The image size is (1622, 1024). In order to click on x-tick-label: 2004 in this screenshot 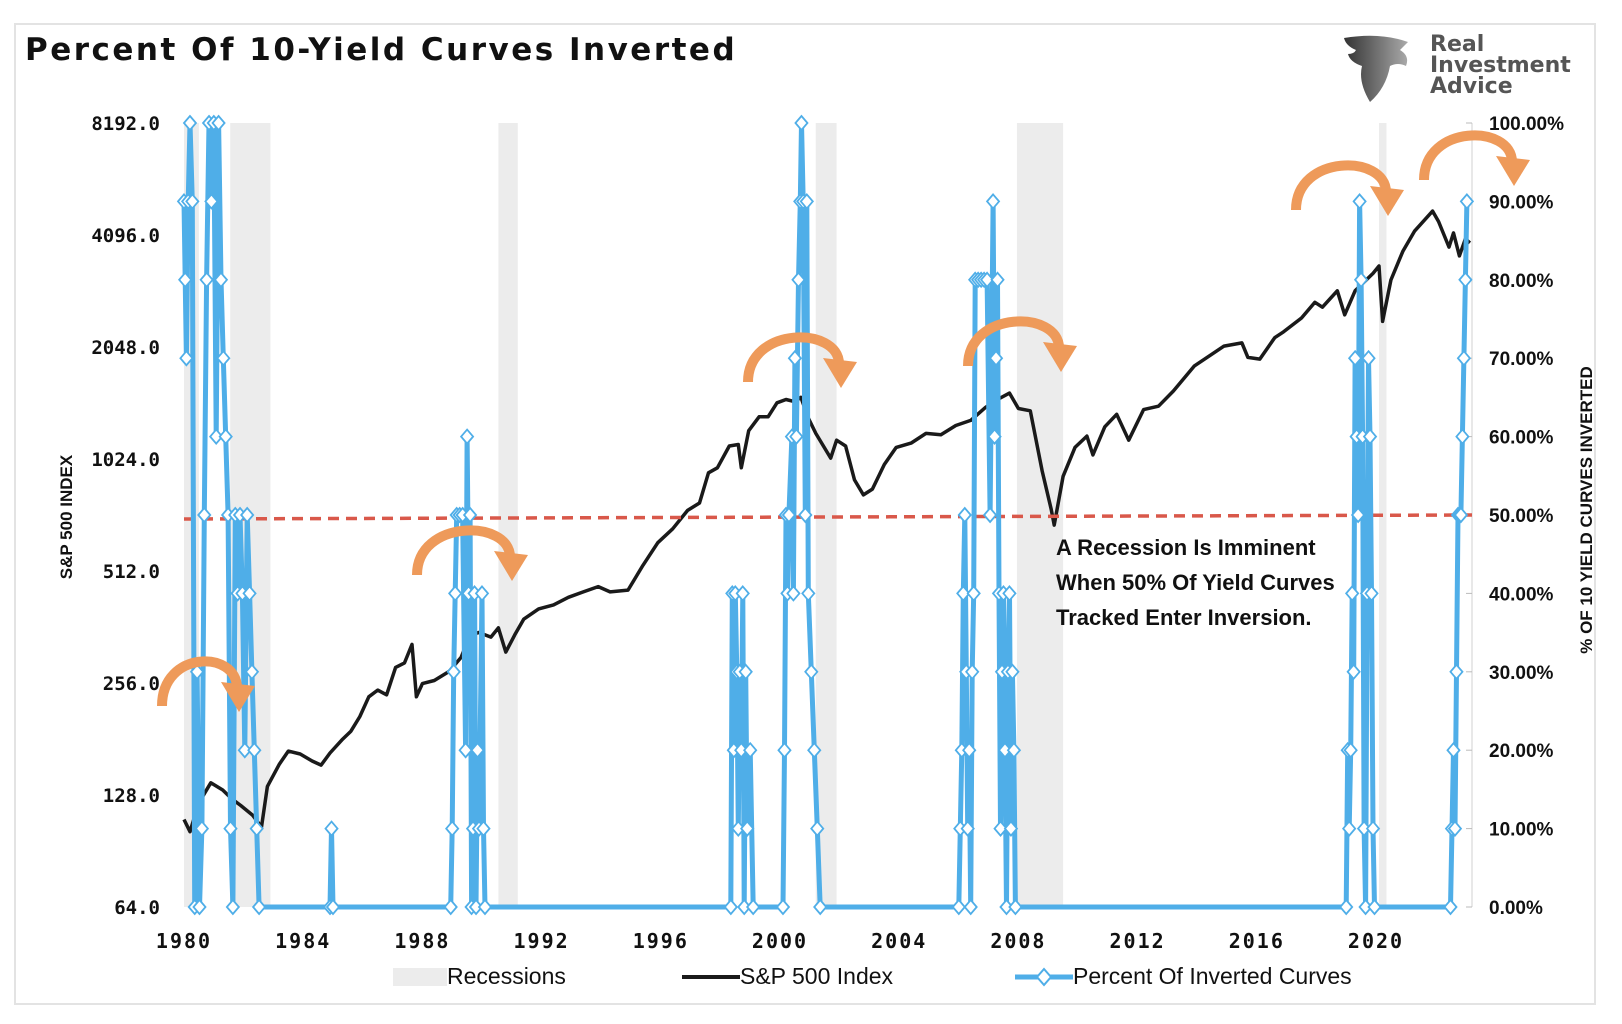, I will do `click(899, 941)`.